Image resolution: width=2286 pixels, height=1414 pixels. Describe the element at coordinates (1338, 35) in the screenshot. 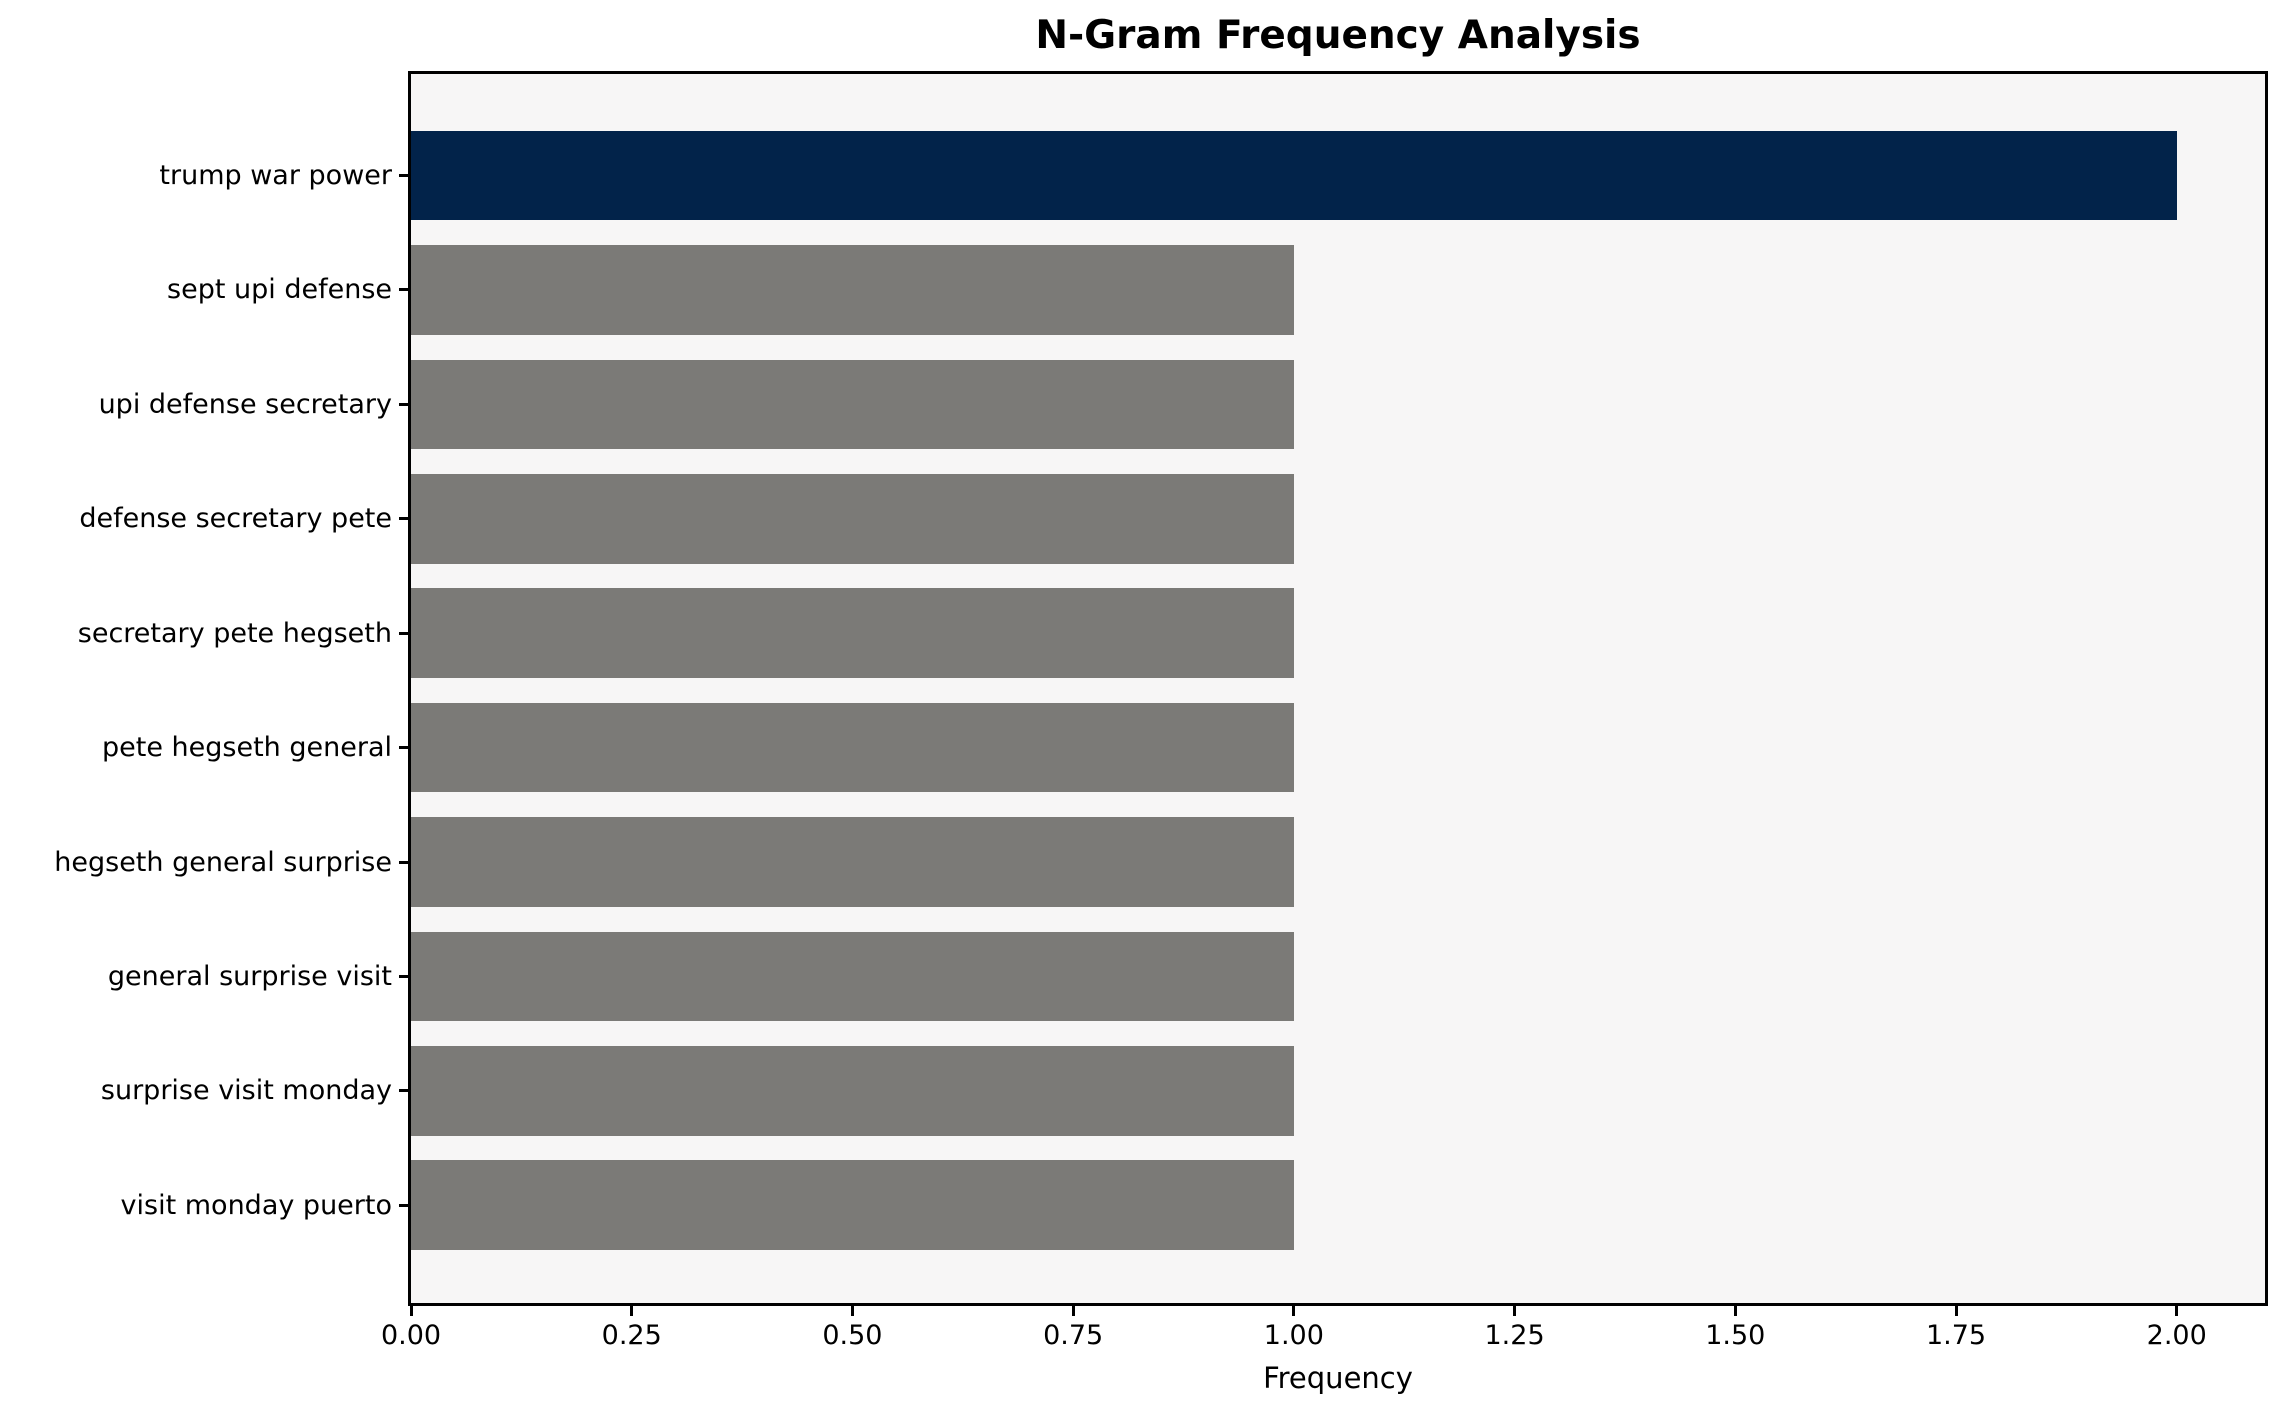

I see `chart-title: N-Gram Frequency Analysis` at that location.